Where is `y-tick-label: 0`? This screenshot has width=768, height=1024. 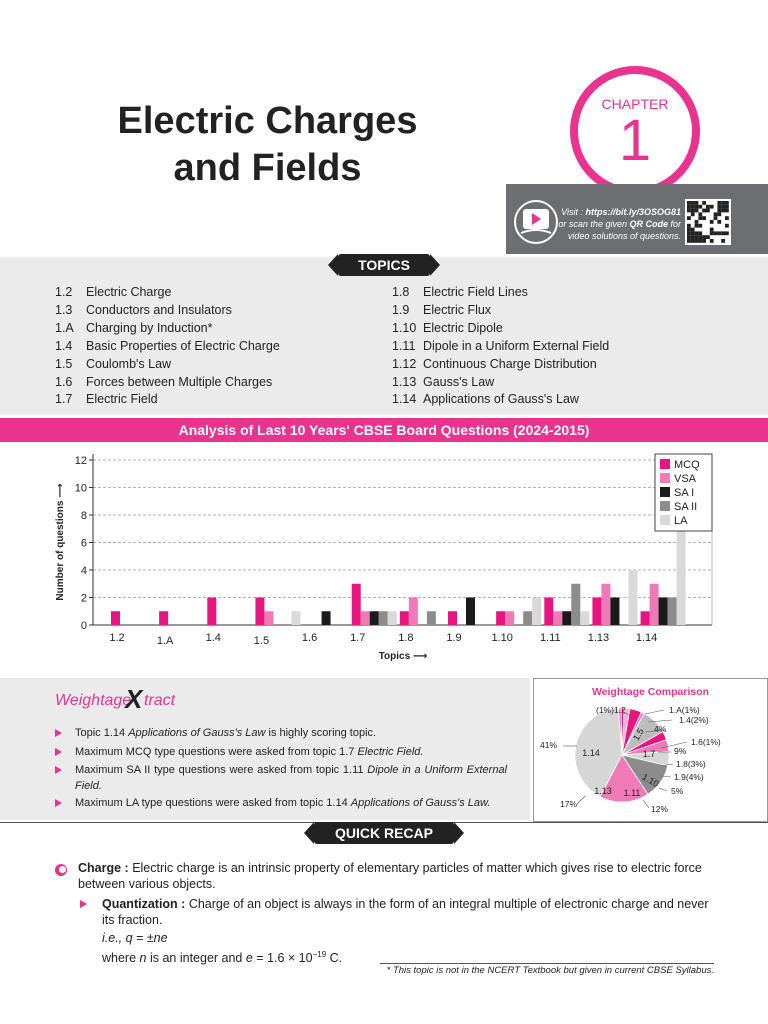 y-tick-label: 0 is located at coordinates (84, 626).